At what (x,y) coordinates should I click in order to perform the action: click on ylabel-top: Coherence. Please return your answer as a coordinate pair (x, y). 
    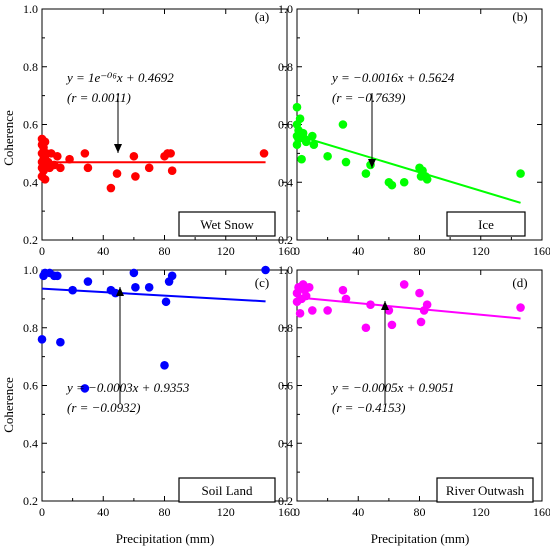
    Looking at the image, I should click on (8, 138).